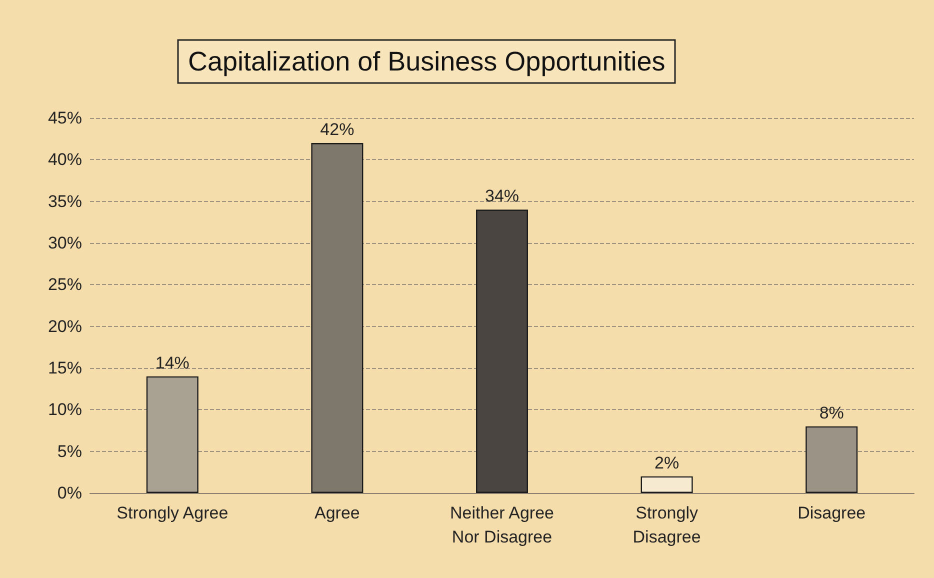  Describe the element at coordinates (502, 525) in the screenshot. I see `x-tick-label: Neither Agree Nor Disagree` at that location.